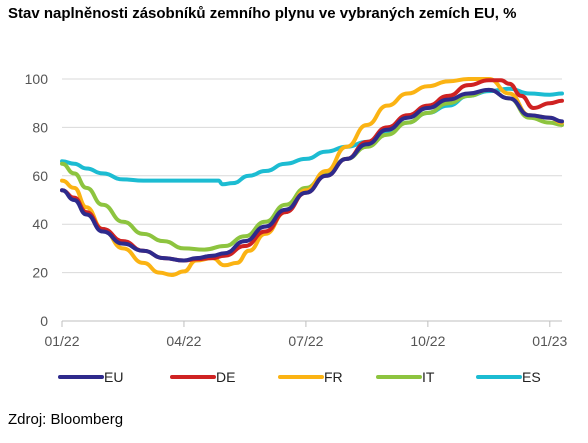  I want to click on legend-label-es: ES, so click(531, 377).